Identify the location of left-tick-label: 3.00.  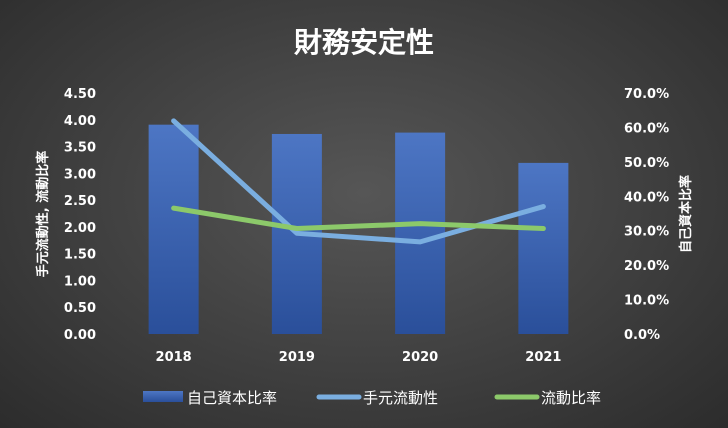
(80, 174).